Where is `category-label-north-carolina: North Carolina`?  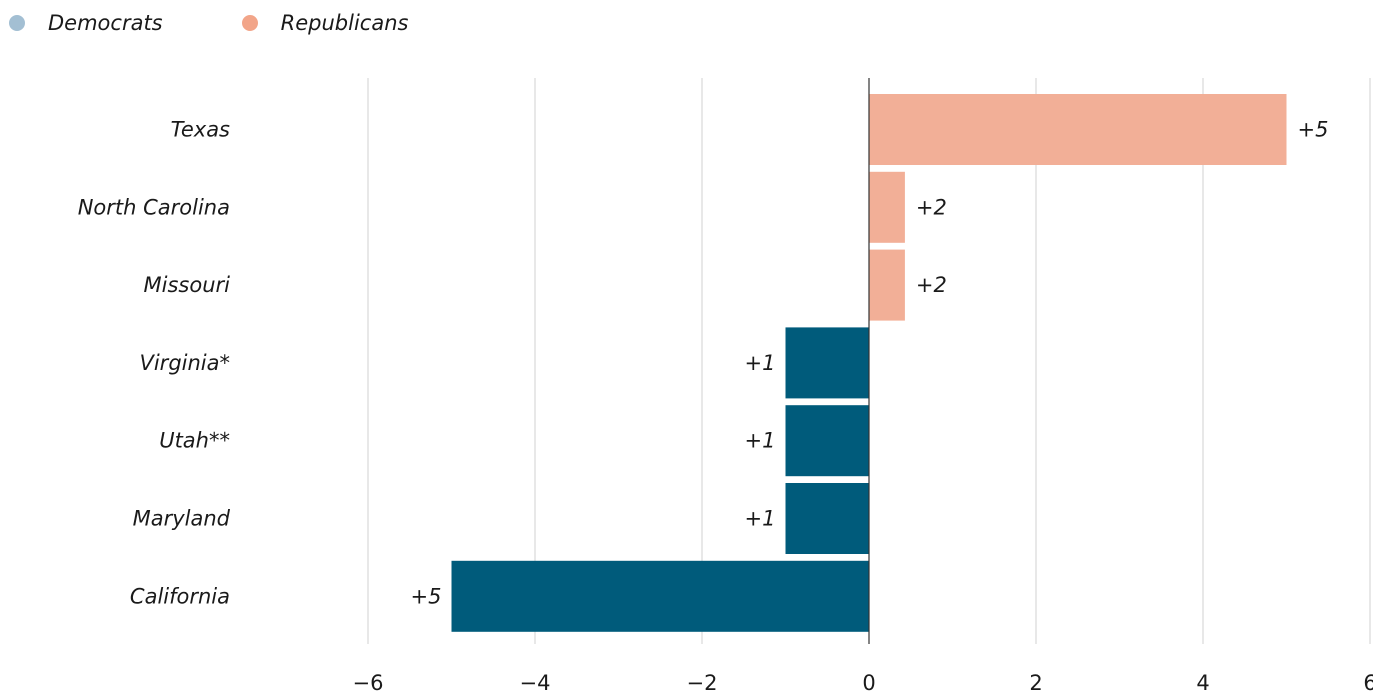 category-label-north-carolina: North Carolina is located at coordinates (154, 207).